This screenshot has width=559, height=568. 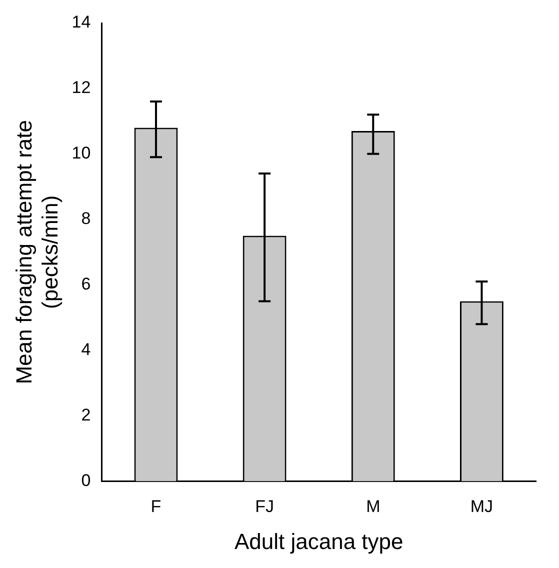 What do you see at coordinates (86, 349) in the screenshot?
I see `y-tick-label: 4` at bounding box center [86, 349].